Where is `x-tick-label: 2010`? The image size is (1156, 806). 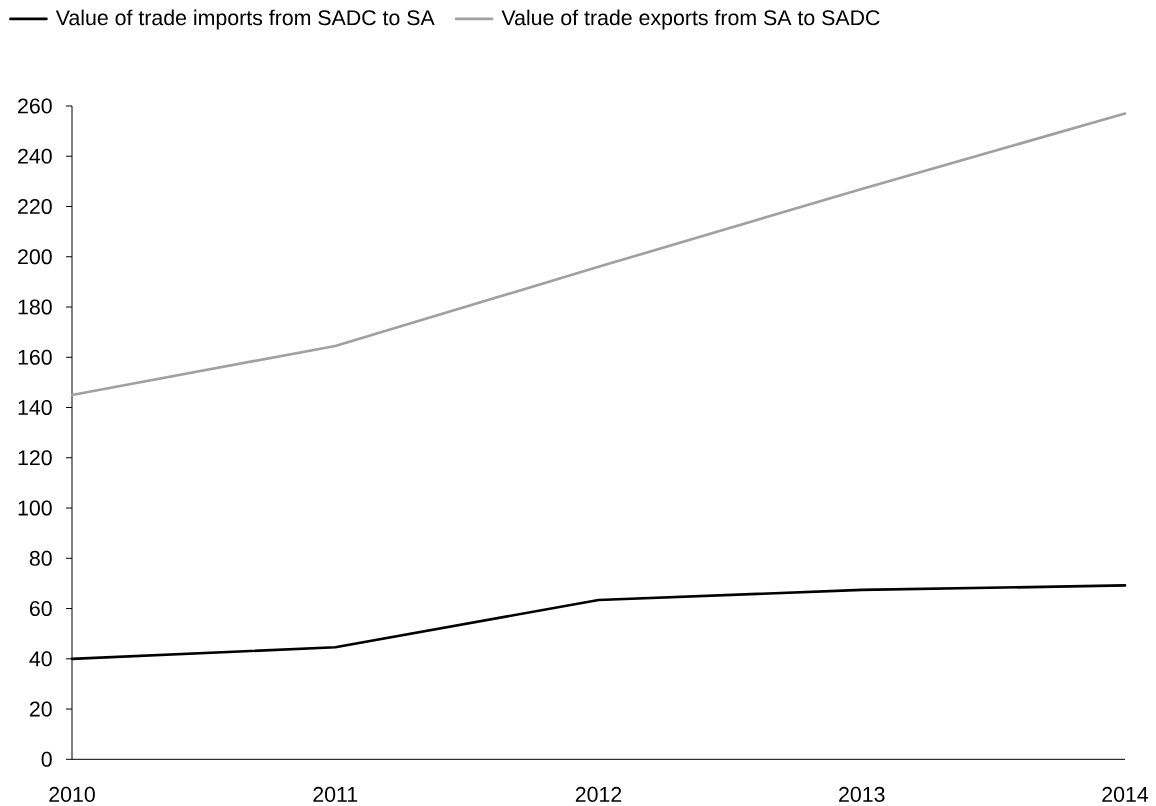
x-tick-label: 2010 is located at coordinates (72, 794).